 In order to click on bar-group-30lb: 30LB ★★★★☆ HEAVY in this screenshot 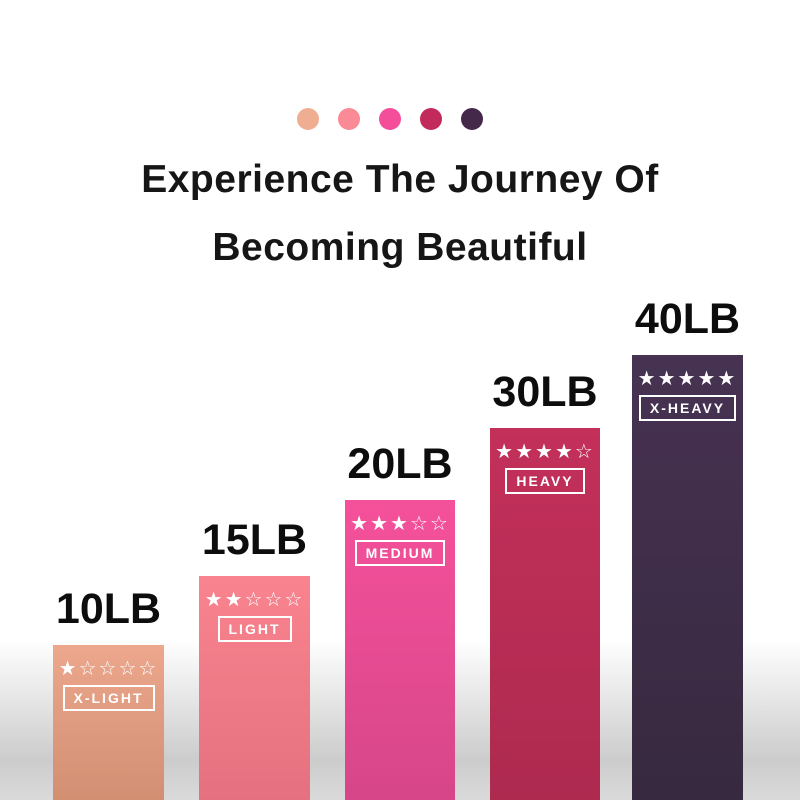, I will do `click(545, 584)`.